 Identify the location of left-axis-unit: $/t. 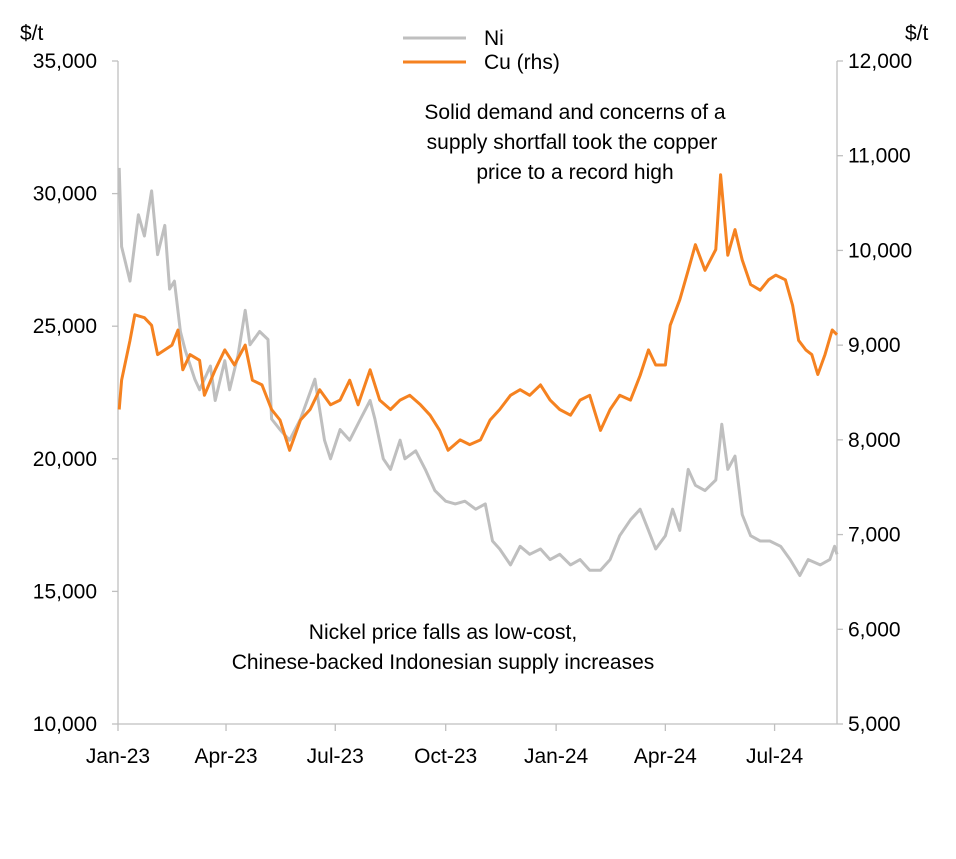
(32, 33).